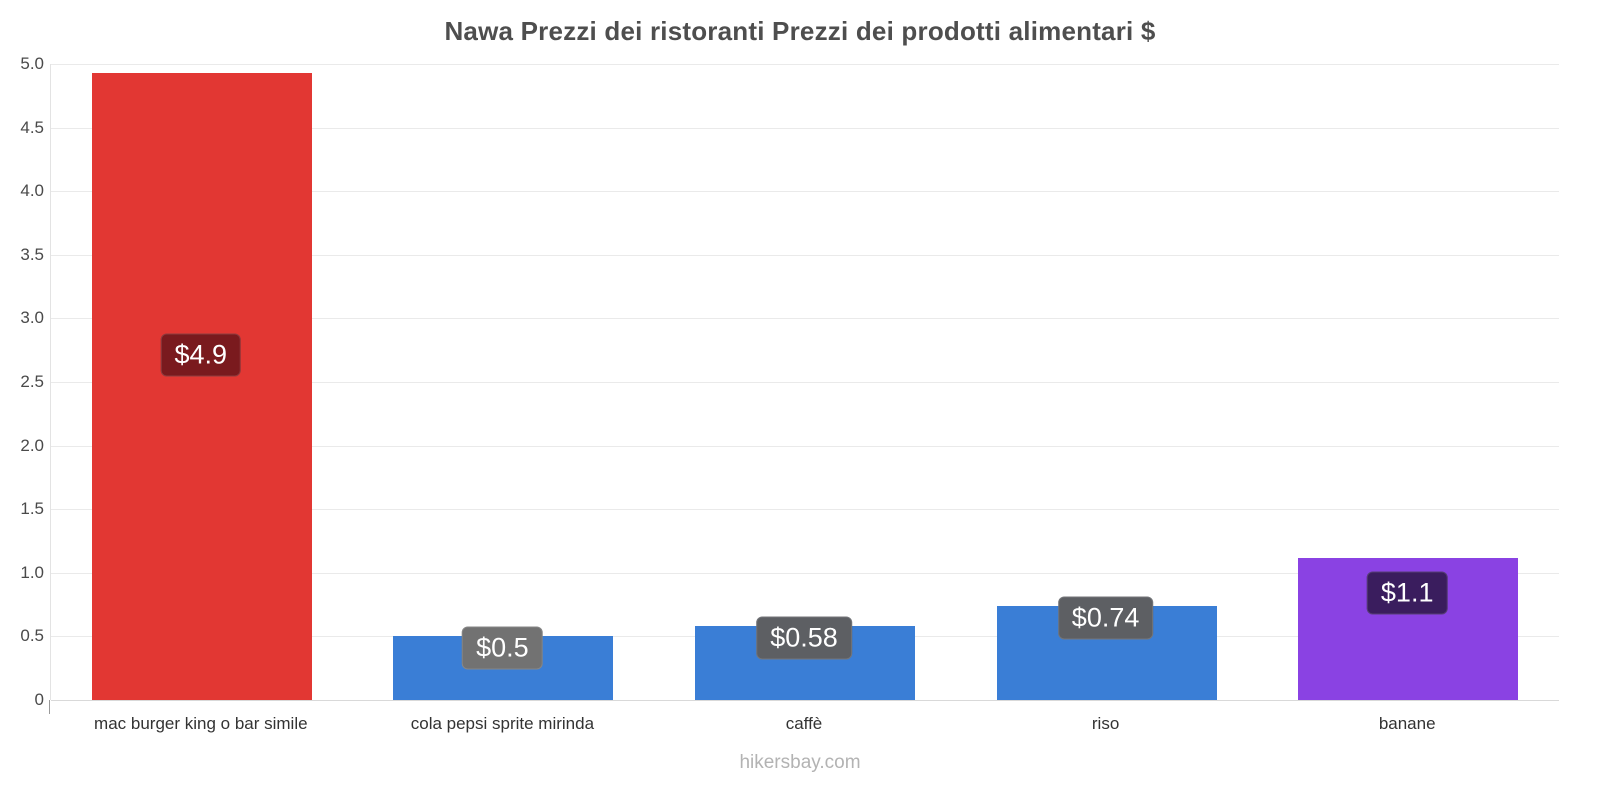 The height and width of the screenshot is (800, 1600). What do you see at coordinates (201, 723) in the screenshot?
I see `x-axis-category-label: mac burger king o bar simile` at bounding box center [201, 723].